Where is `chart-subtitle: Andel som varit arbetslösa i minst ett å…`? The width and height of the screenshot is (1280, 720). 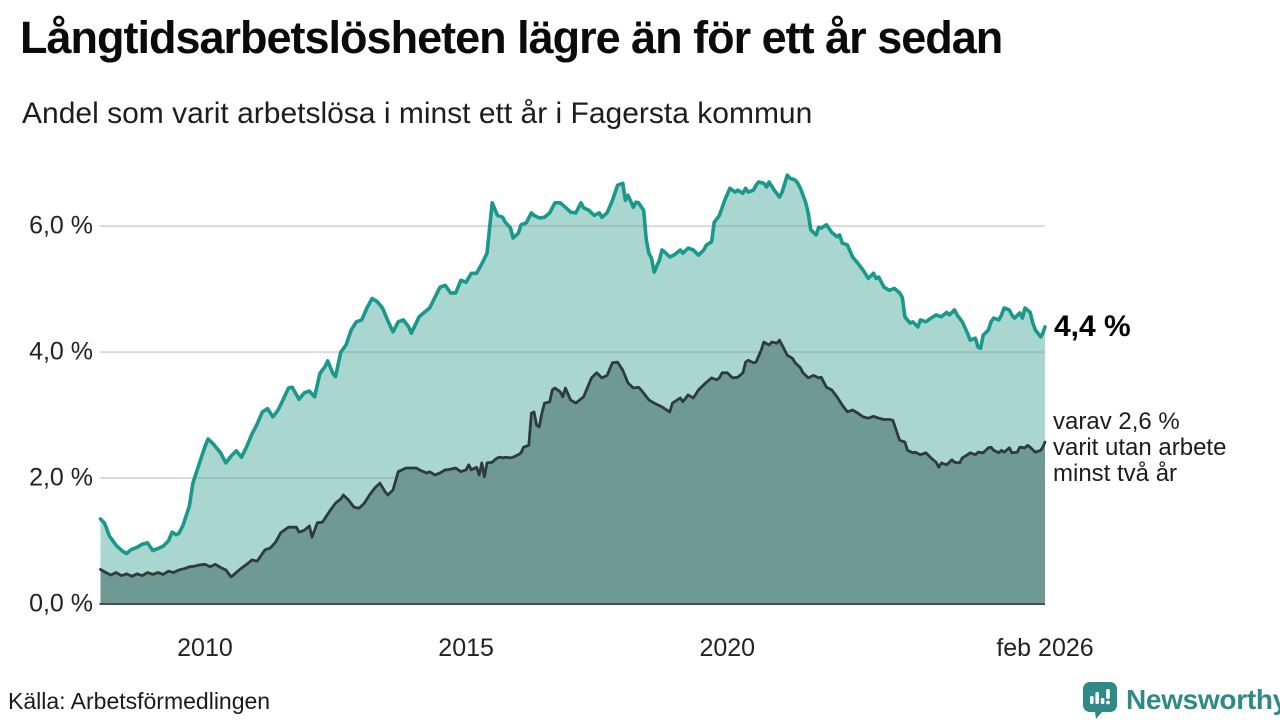 chart-subtitle: Andel som varit arbetslösa i minst ett å… is located at coordinates (417, 113).